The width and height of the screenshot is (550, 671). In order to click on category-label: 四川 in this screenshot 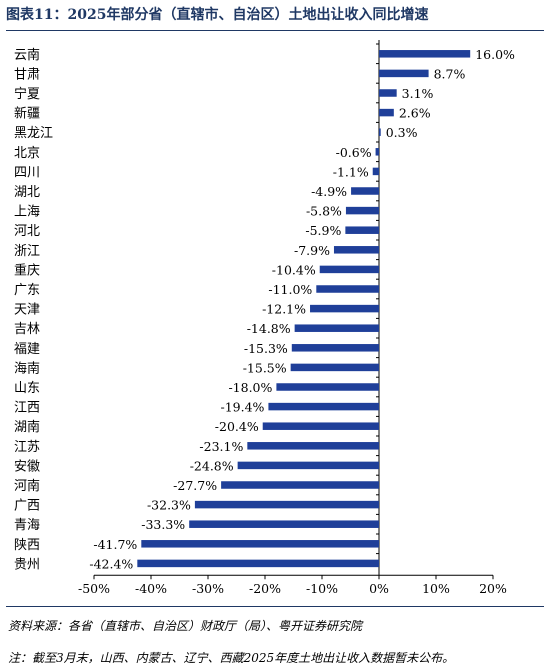, I will do `click(27, 172)`.